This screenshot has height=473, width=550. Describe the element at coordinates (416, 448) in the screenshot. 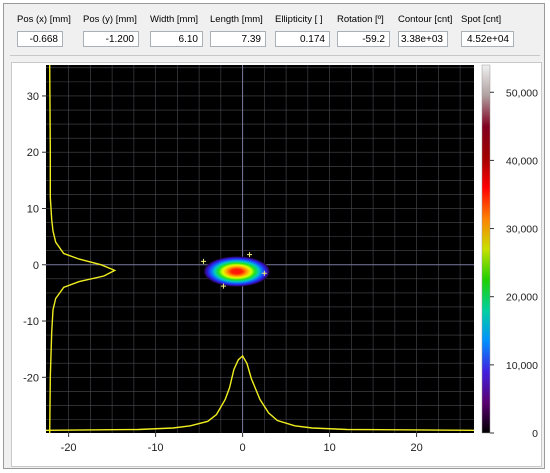

I see `x-tick-label: 20` at that location.